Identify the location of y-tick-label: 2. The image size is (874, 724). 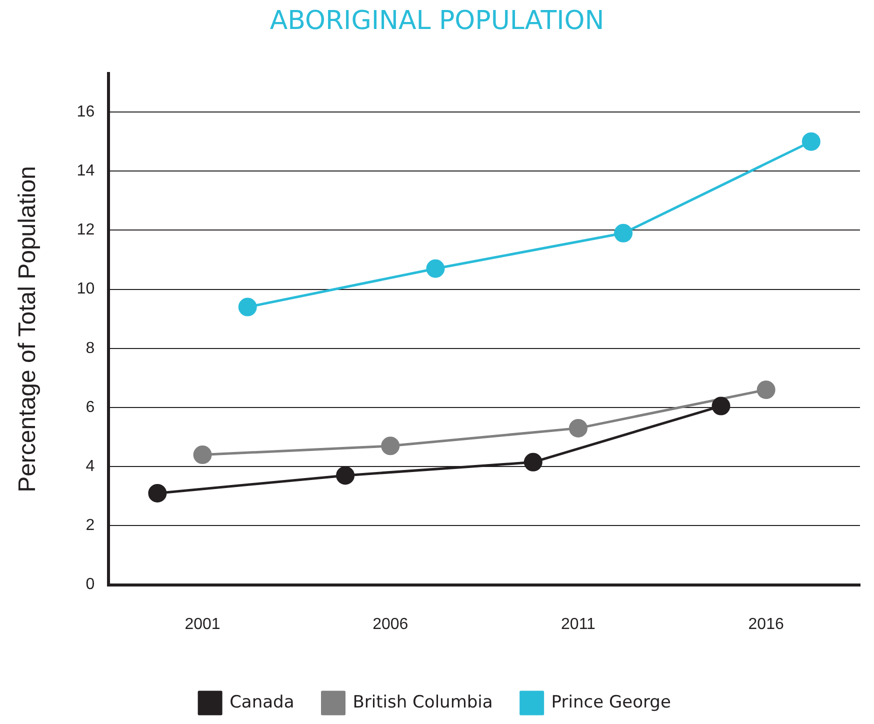
(90, 525).